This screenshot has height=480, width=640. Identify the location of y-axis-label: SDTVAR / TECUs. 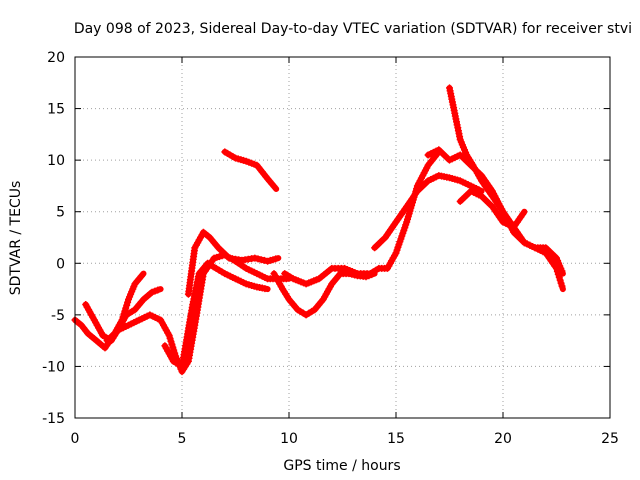
(16, 238).